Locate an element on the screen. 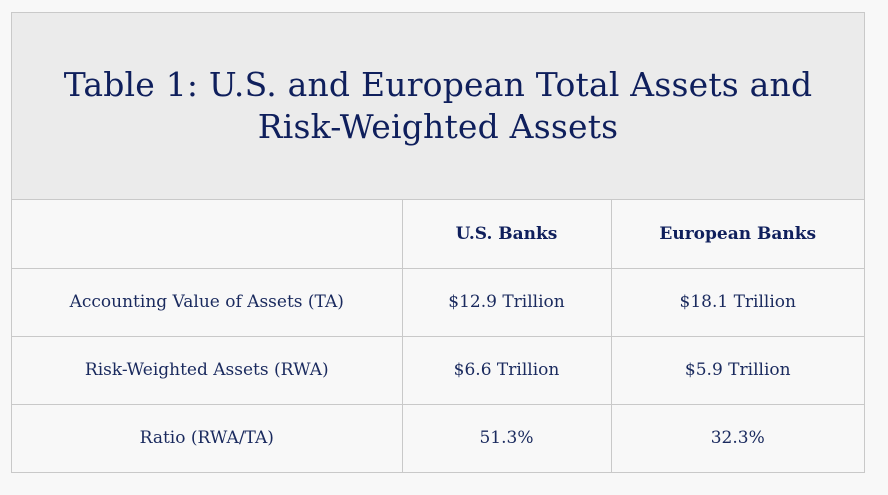  cell-eu-value: $18.1 Trillion is located at coordinates (737, 302).